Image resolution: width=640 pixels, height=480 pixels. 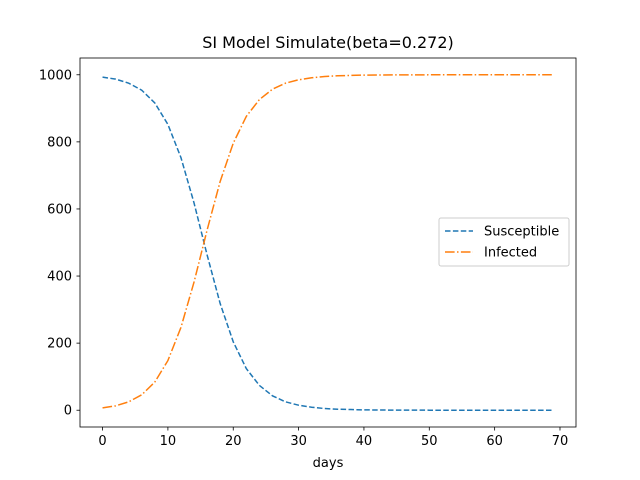 What do you see at coordinates (328, 463) in the screenshot?
I see `x-axis-label: days` at bounding box center [328, 463].